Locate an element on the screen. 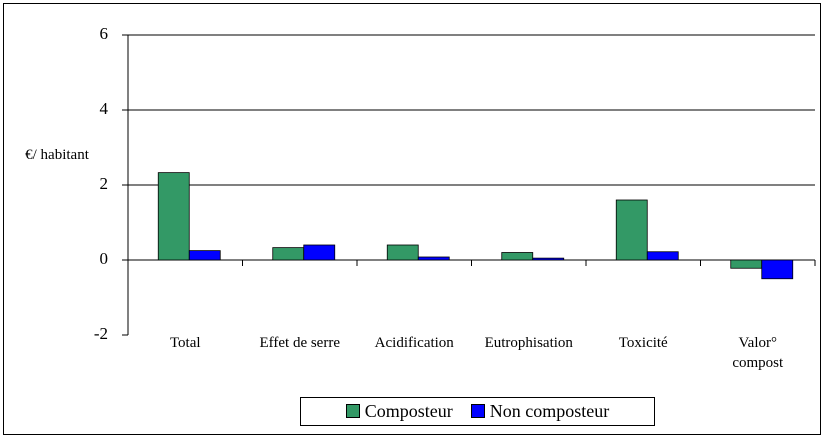 The width and height of the screenshot is (824, 438). y-tick-label: 0 is located at coordinates (104, 258).